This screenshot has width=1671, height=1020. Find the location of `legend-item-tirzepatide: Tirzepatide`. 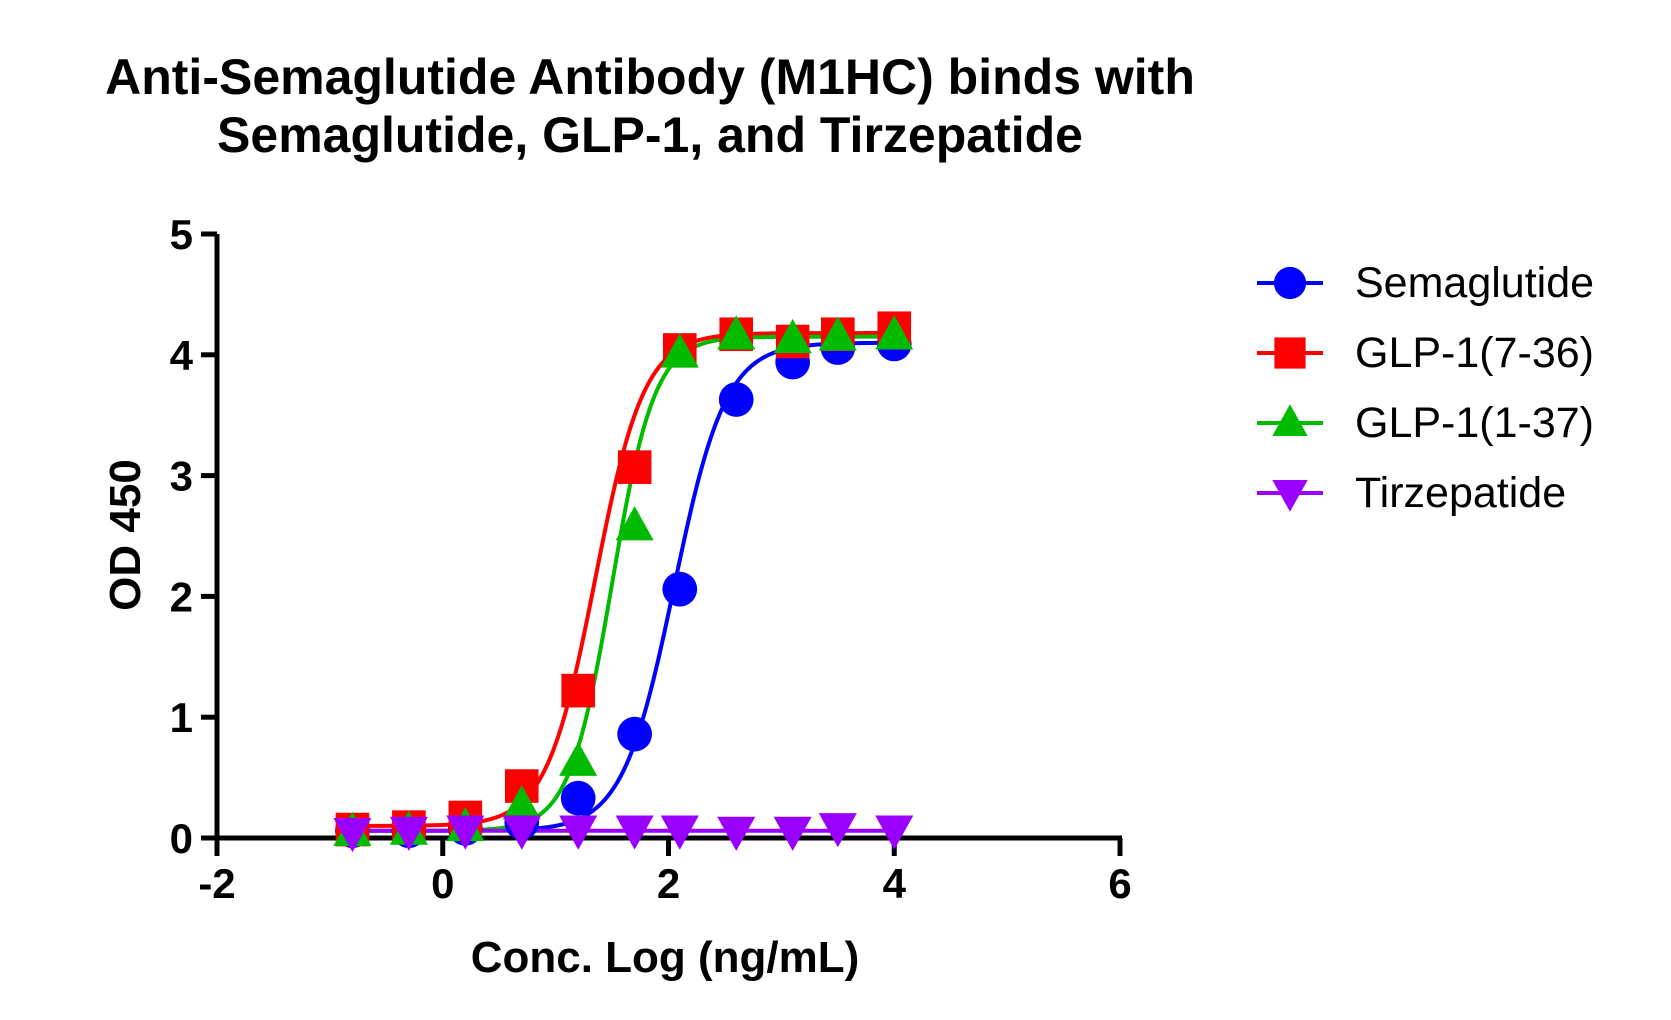

legend-item-tirzepatide: Tirzepatide is located at coordinates (1424, 493).